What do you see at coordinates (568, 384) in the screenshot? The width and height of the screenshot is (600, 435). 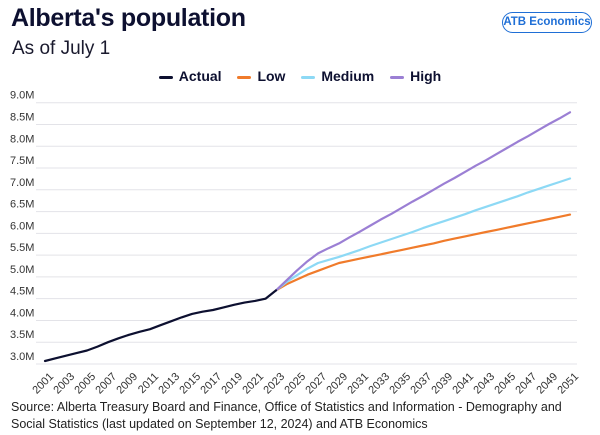 I see `x-tick-label: 2051` at bounding box center [568, 384].